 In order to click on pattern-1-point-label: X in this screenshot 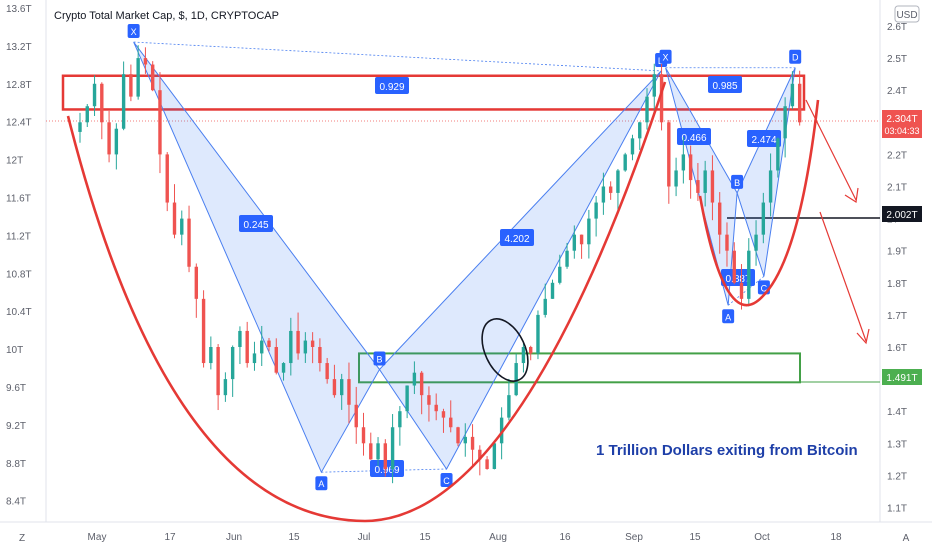, I will do `click(134, 32)`.